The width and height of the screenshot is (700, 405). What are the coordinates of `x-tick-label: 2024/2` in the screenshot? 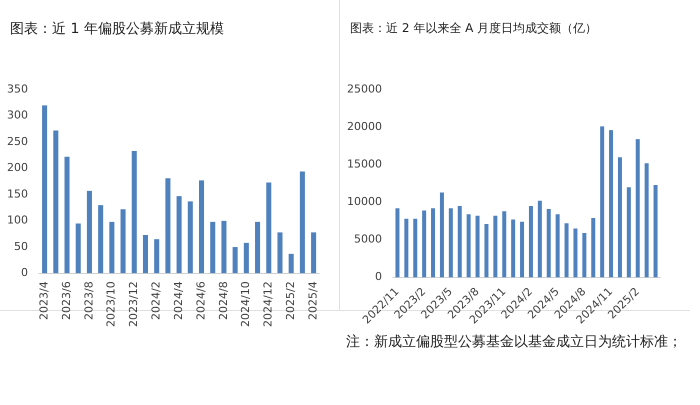 It's located at (156, 300).